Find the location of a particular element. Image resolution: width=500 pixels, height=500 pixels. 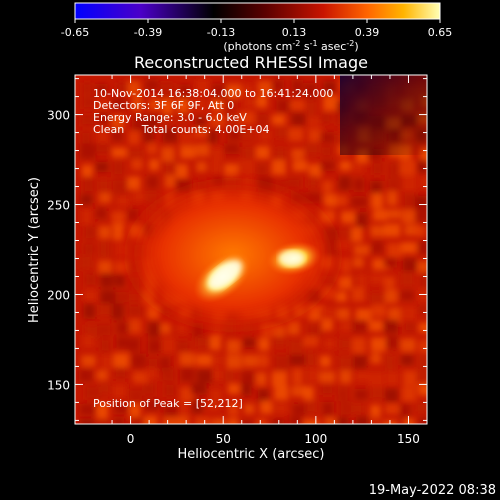

y-tick-label: 250 is located at coordinates (58, 206).